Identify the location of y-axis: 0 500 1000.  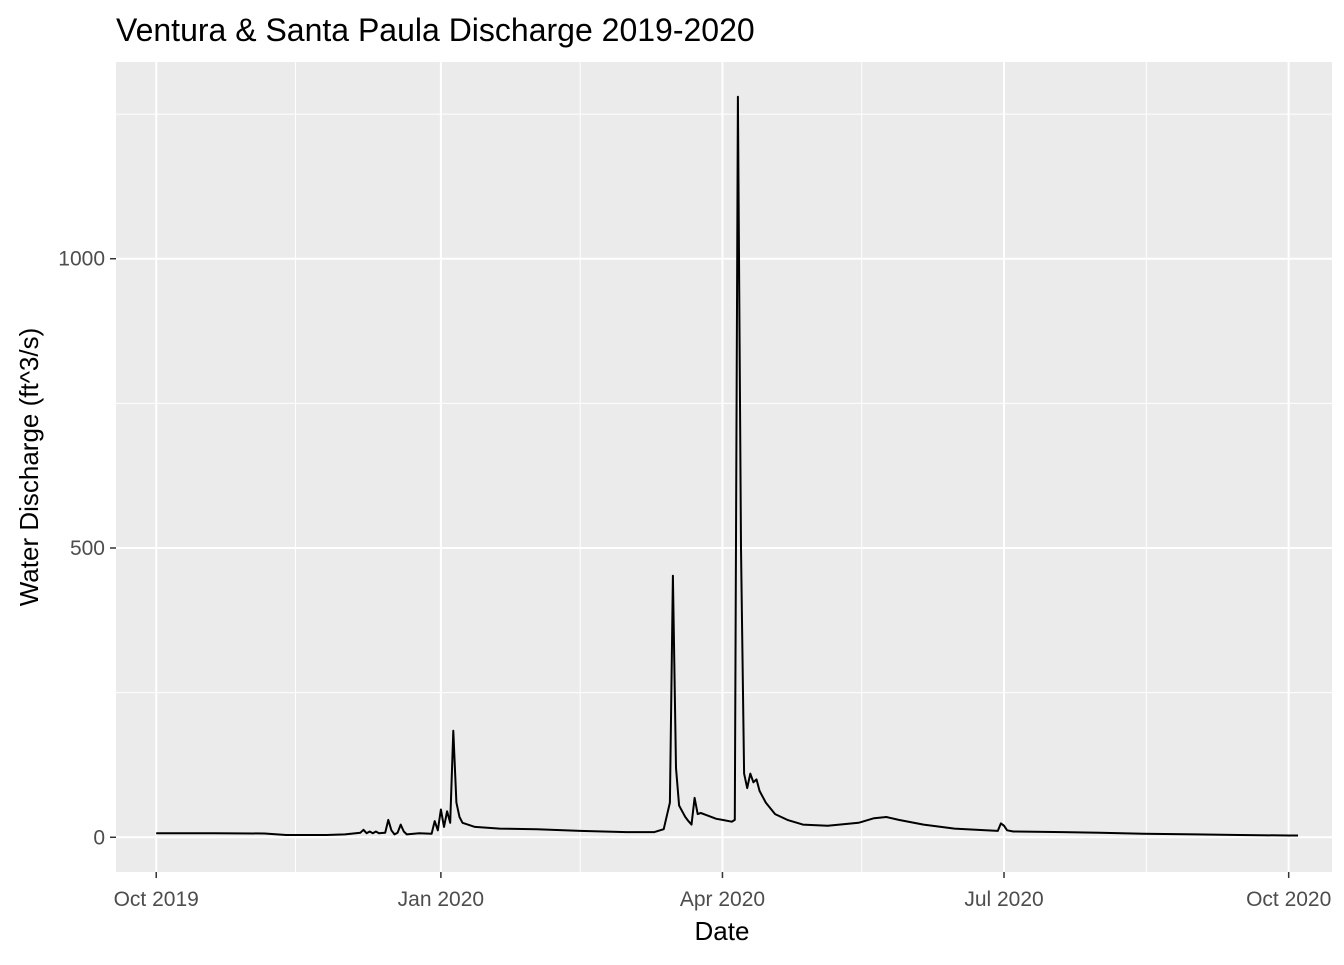
(87, 548).